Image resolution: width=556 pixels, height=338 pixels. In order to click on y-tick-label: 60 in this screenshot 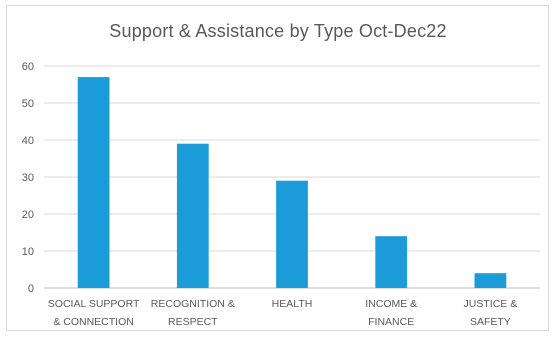, I will do `click(28, 67)`.